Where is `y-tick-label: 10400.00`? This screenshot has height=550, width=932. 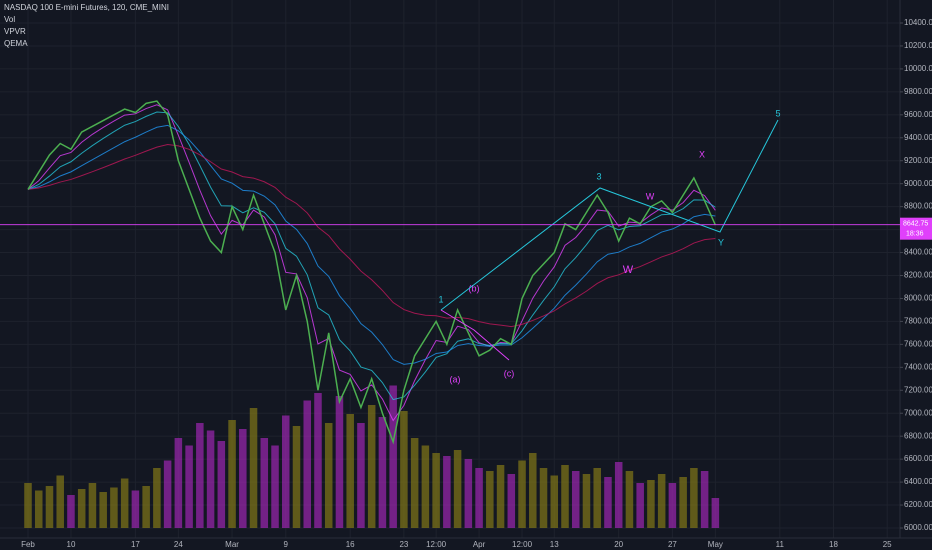
y-tick-label: 10400.00 is located at coordinates (918, 22).